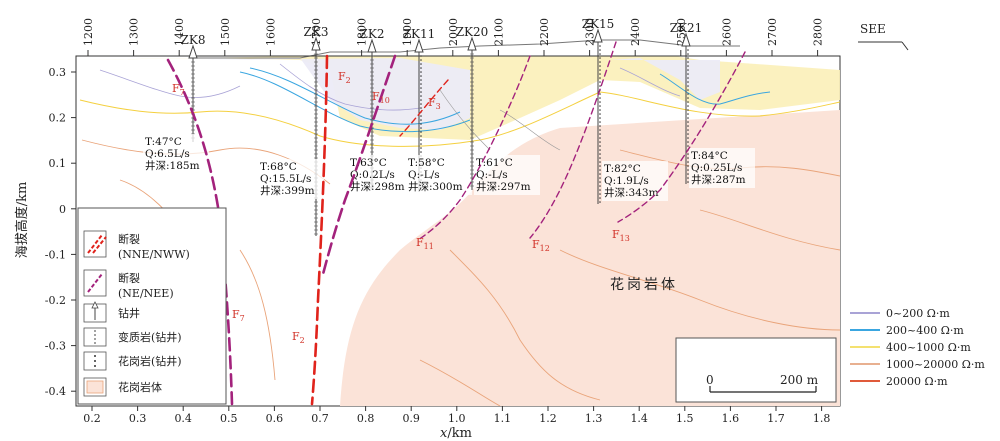 The image size is (1000, 441). I want to click on x-axis-tick-label: 1.1, so click(503, 418).